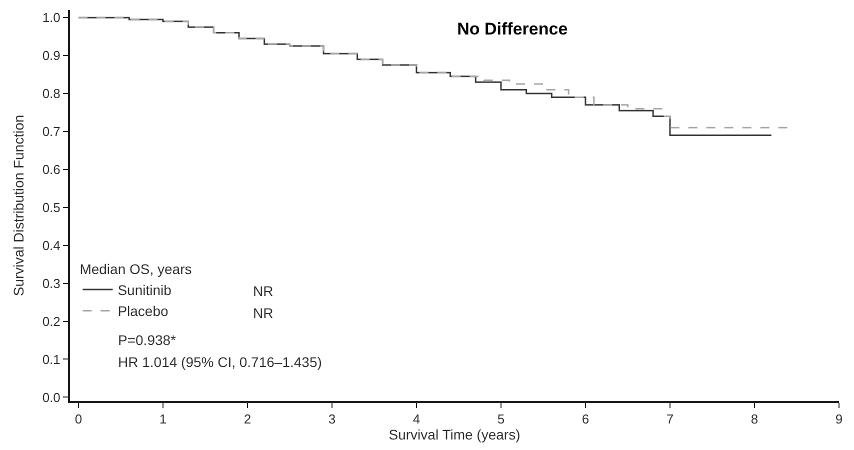  What do you see at coordinates (78, 419) in the screenshot?
I see `x-tick-label: 0` at bounding box center [78, 419].